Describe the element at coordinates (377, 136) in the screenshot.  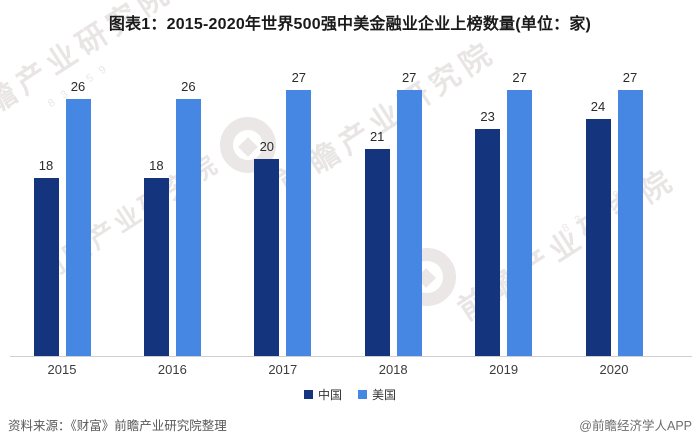
I see `value-label-中国-2018: 21` at that location.